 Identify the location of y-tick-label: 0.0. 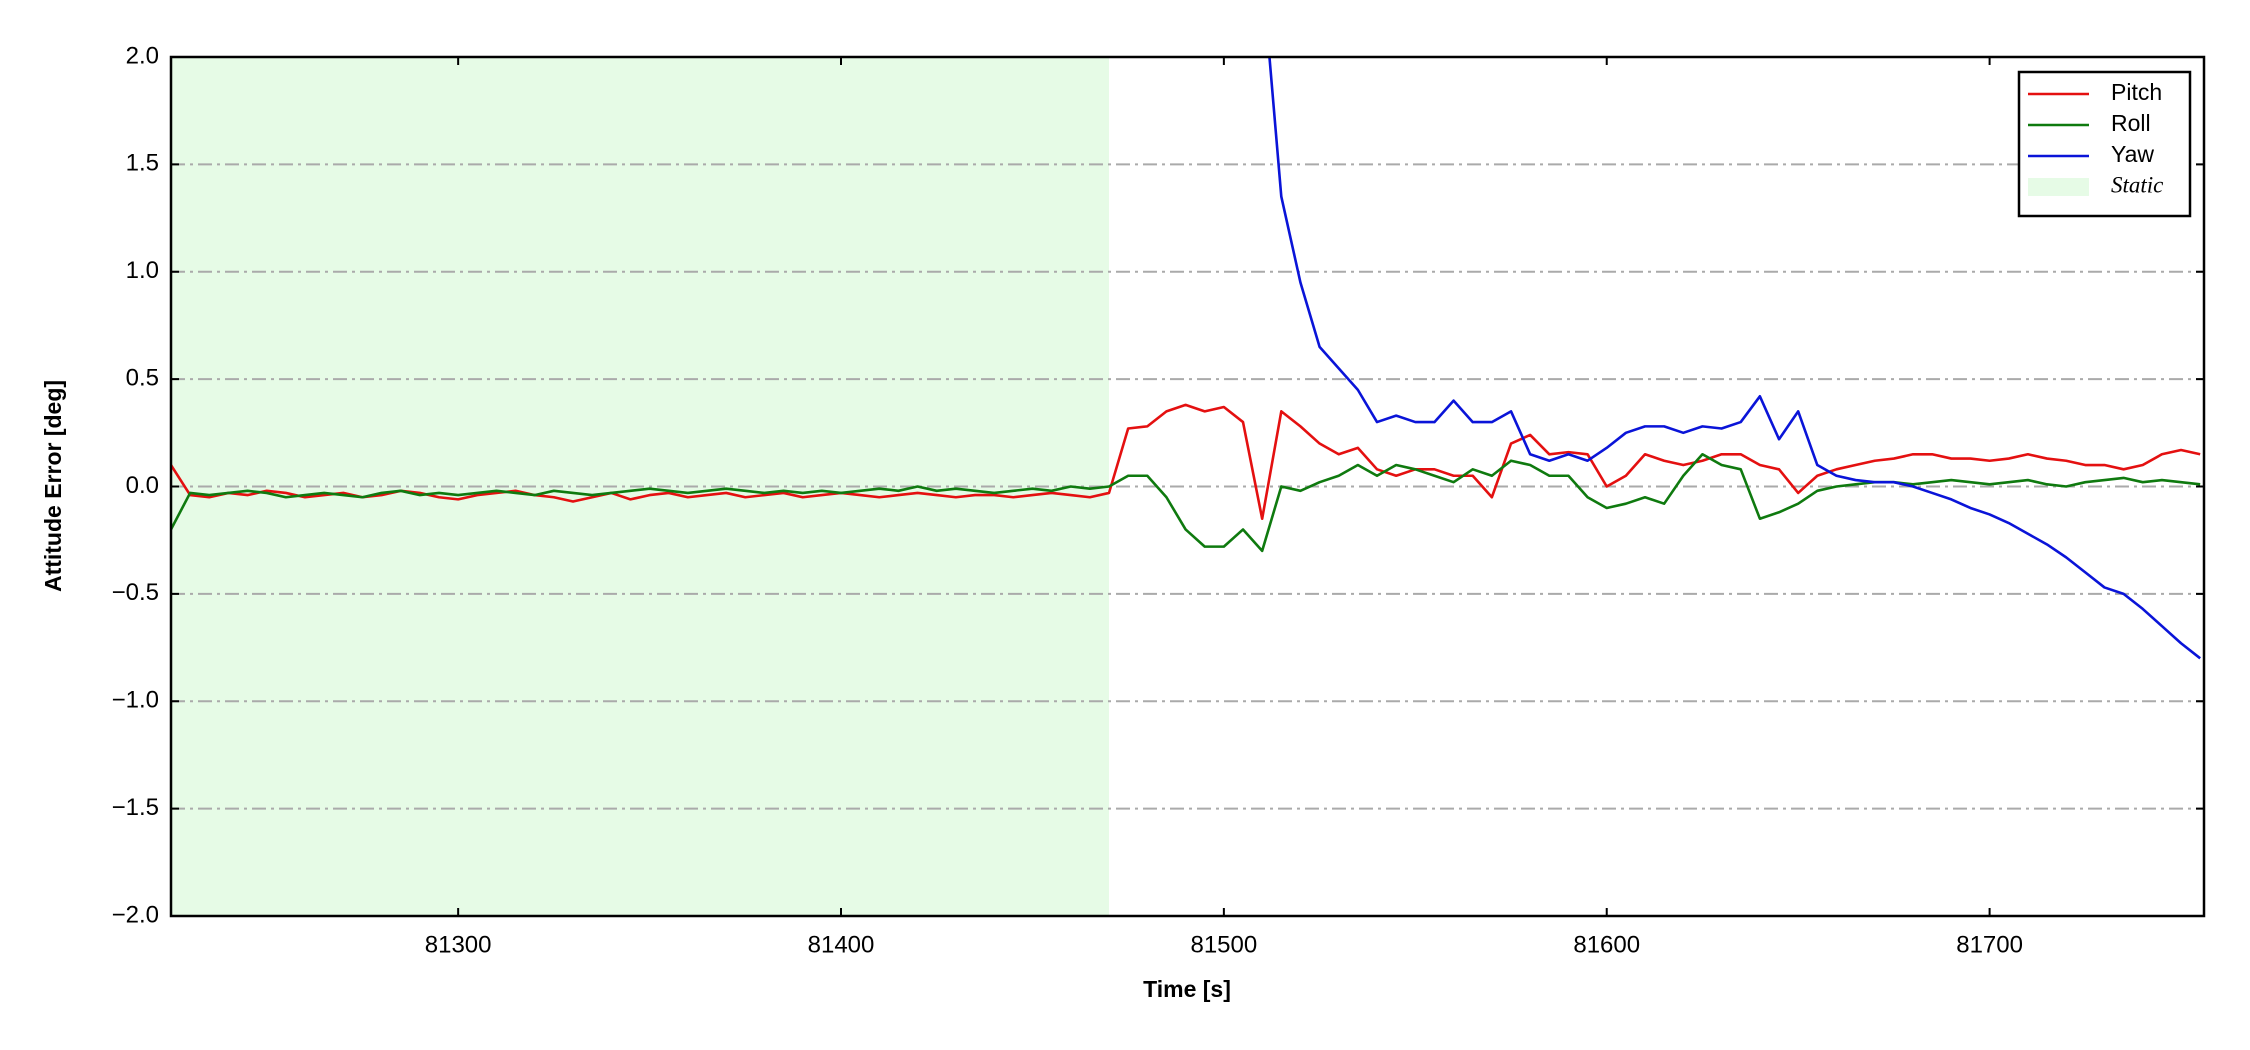
(142, 485).